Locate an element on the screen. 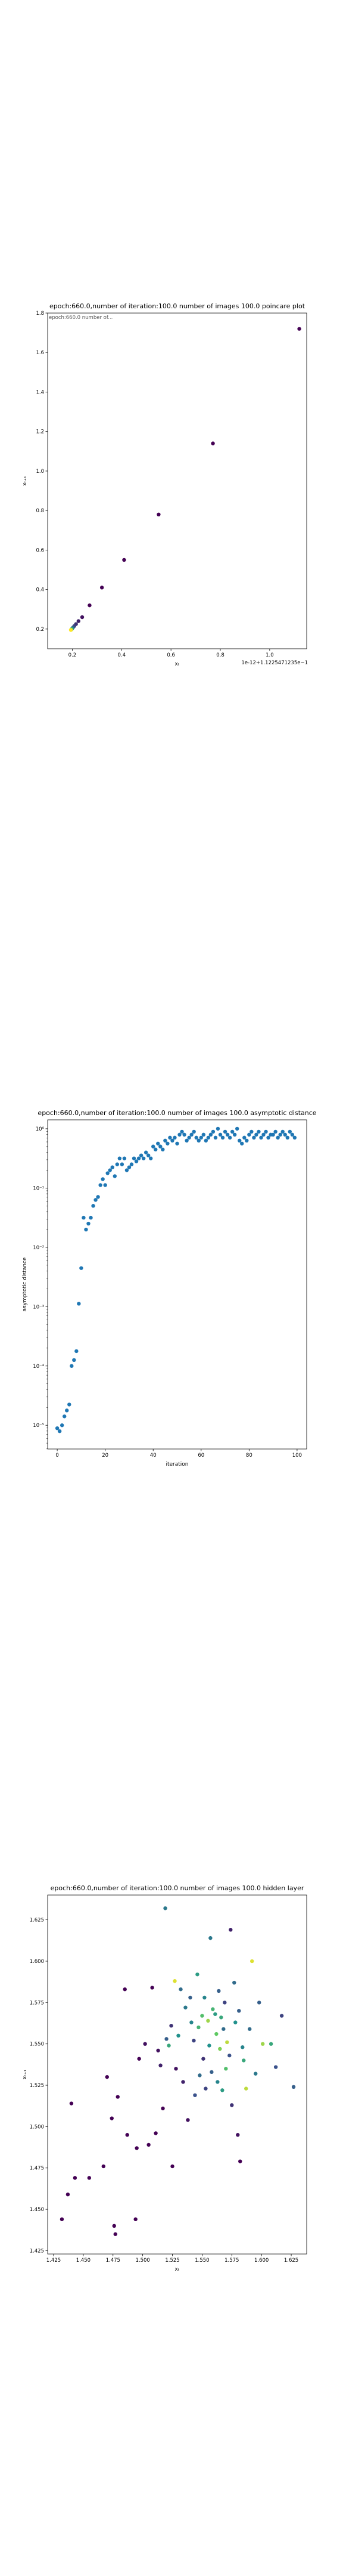  y-tick-label: 0.8 is located at coordinates (40, 511).